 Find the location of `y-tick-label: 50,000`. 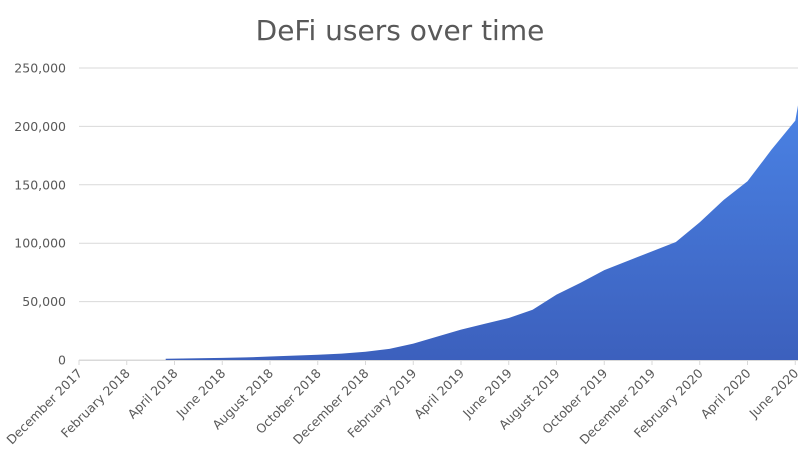

y-tick-label: 50,000 is located at coordinates (44, 301).